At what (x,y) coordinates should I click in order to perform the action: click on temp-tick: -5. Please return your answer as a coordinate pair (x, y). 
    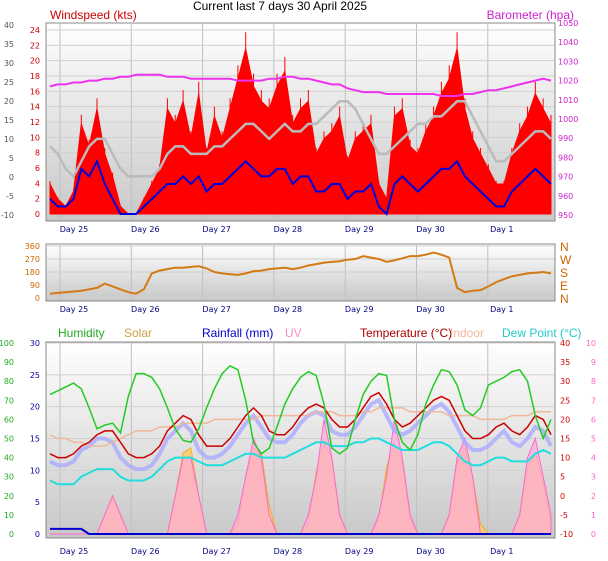
    Looking at the image, I should click on (564, 515).